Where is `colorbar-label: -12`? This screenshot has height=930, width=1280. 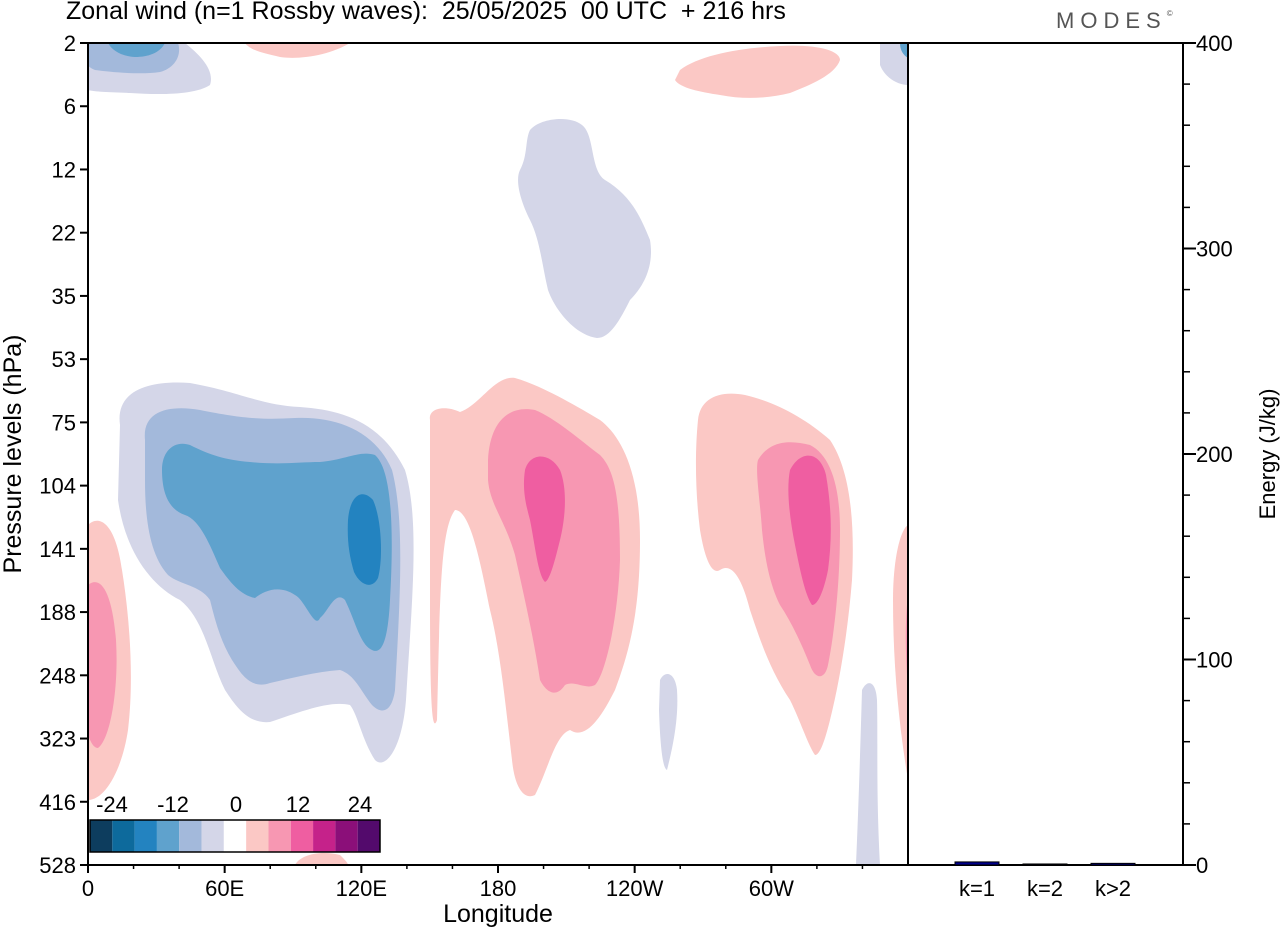 colorbar-label: -12 is located at coordinates (173, 804).